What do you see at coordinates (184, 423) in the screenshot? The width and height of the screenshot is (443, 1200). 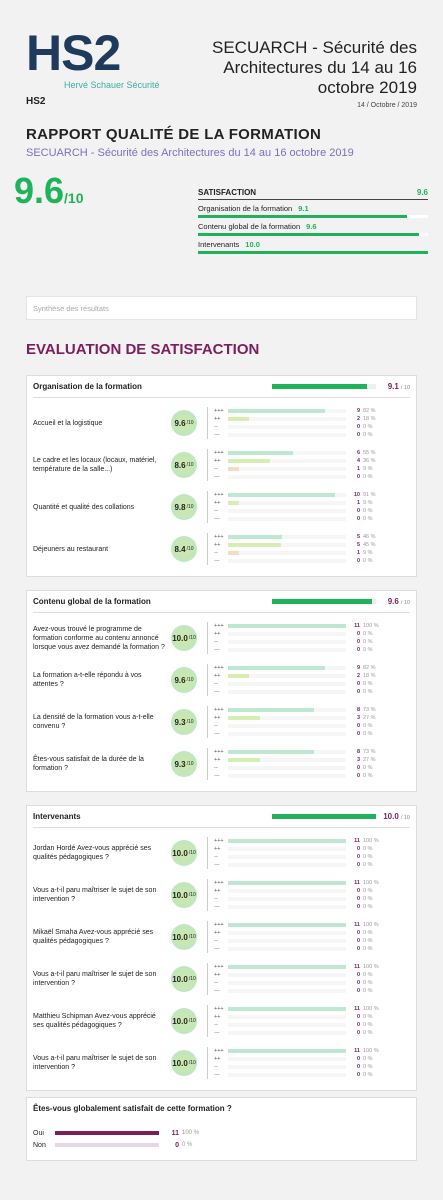 I see `question-score: 9.6/10` at bounding box center [184, 423].